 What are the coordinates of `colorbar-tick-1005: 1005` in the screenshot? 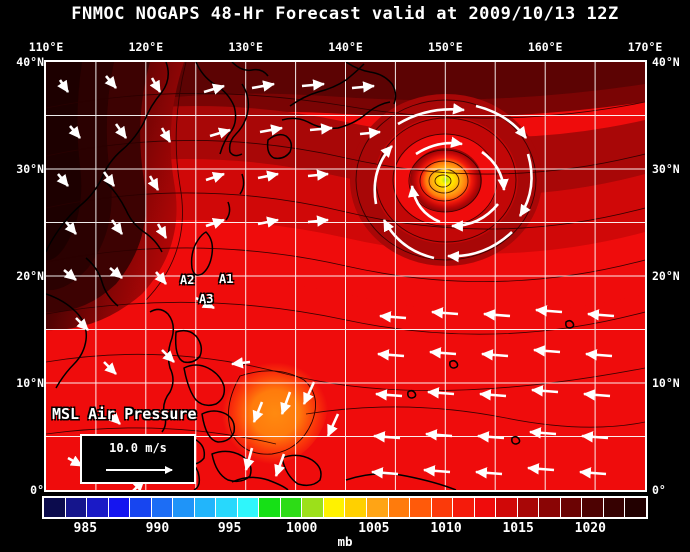 It's located at (374, 528).